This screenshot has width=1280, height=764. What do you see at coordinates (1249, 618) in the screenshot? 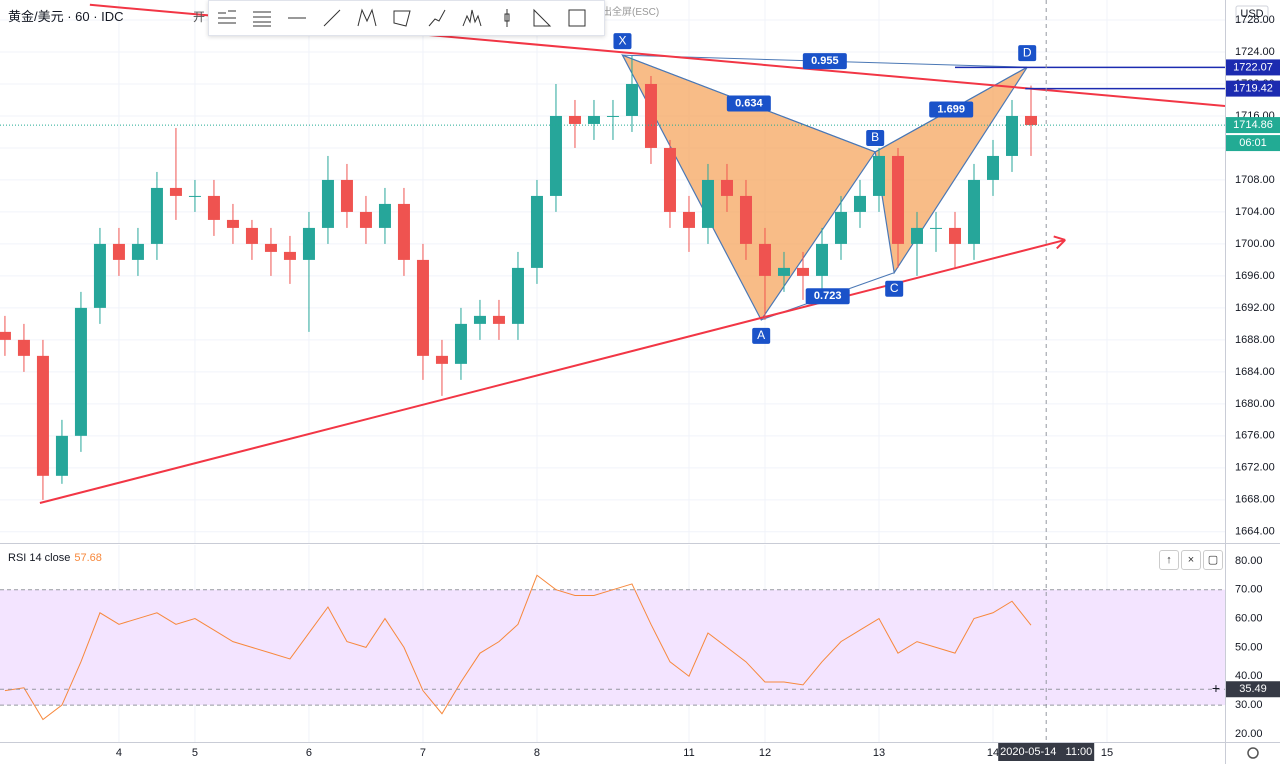
I see `y-tick-label: 60.00` at bounding box center [1249, 618].